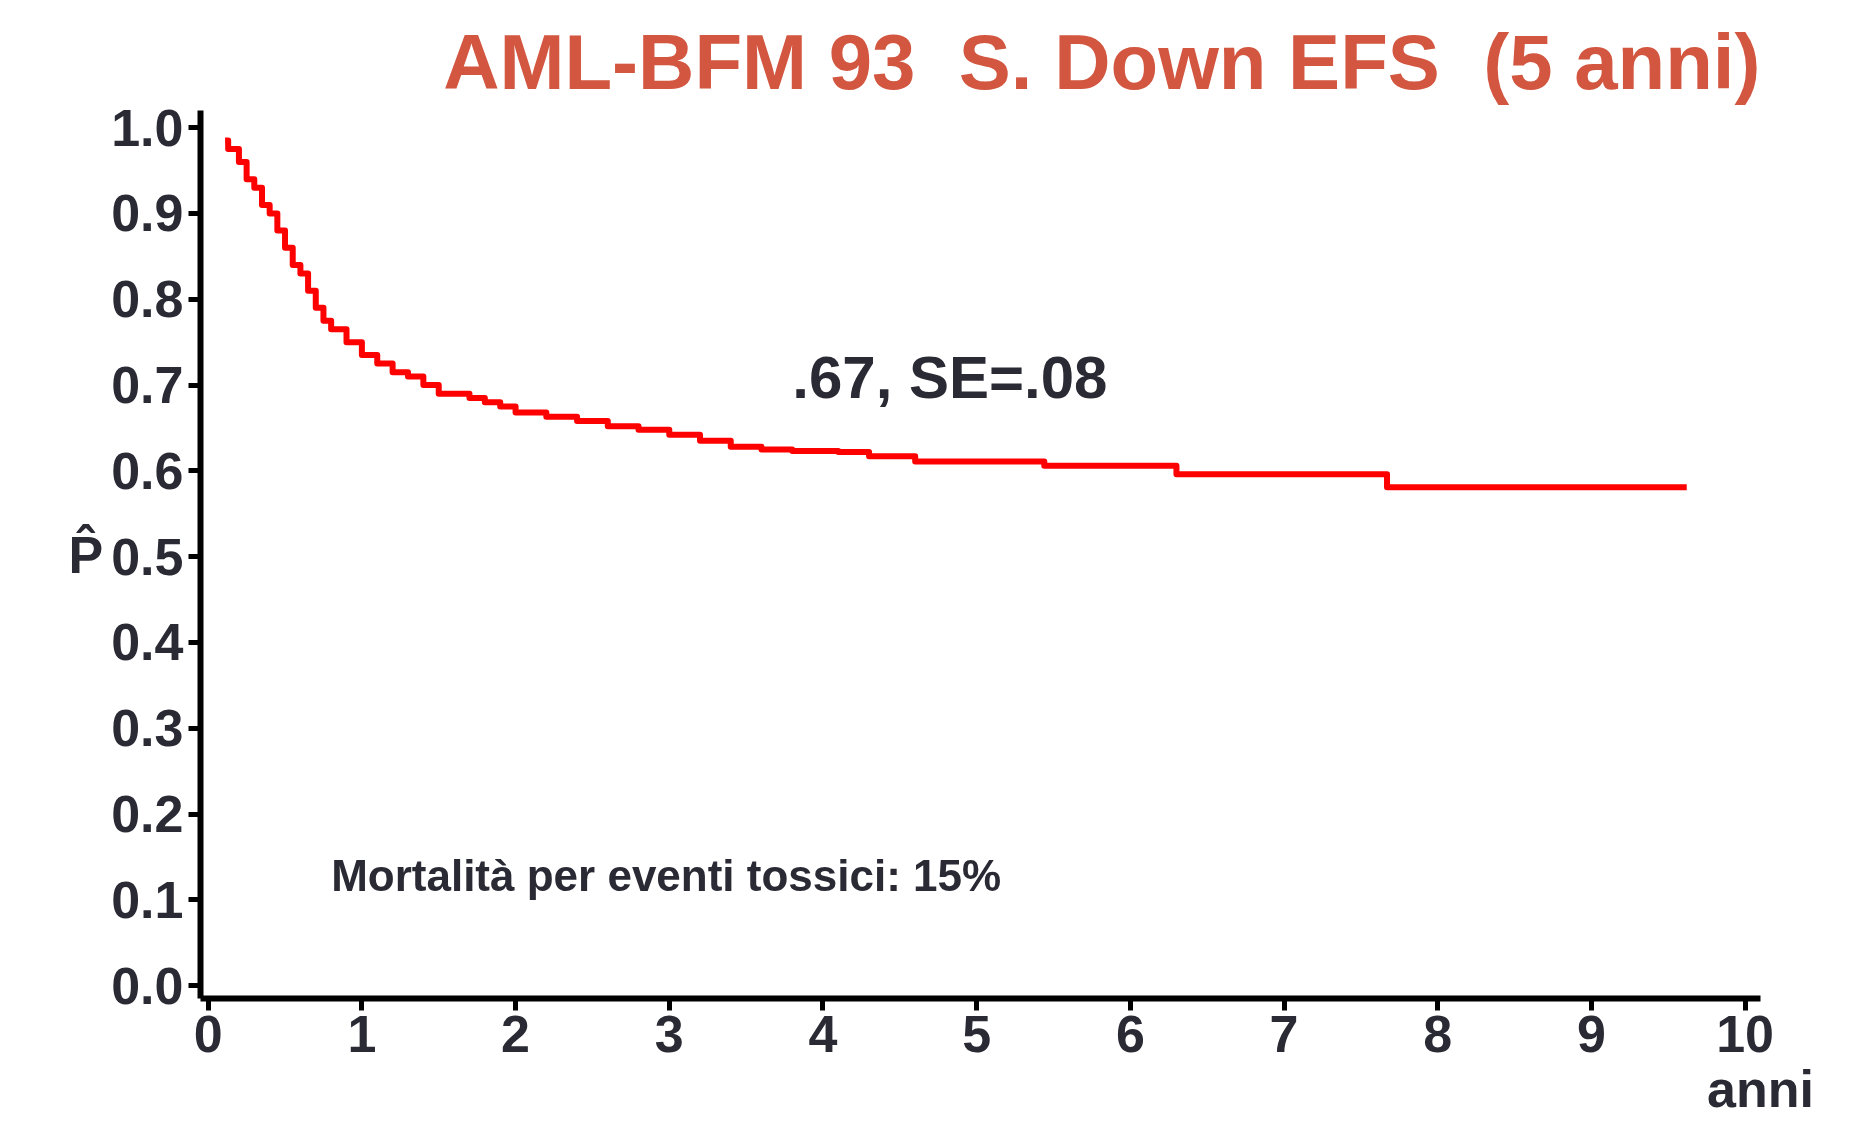  Describe the element at coordinates (147, 899) in the screenshot. I see `y-tick-label: 0.1` at that location.